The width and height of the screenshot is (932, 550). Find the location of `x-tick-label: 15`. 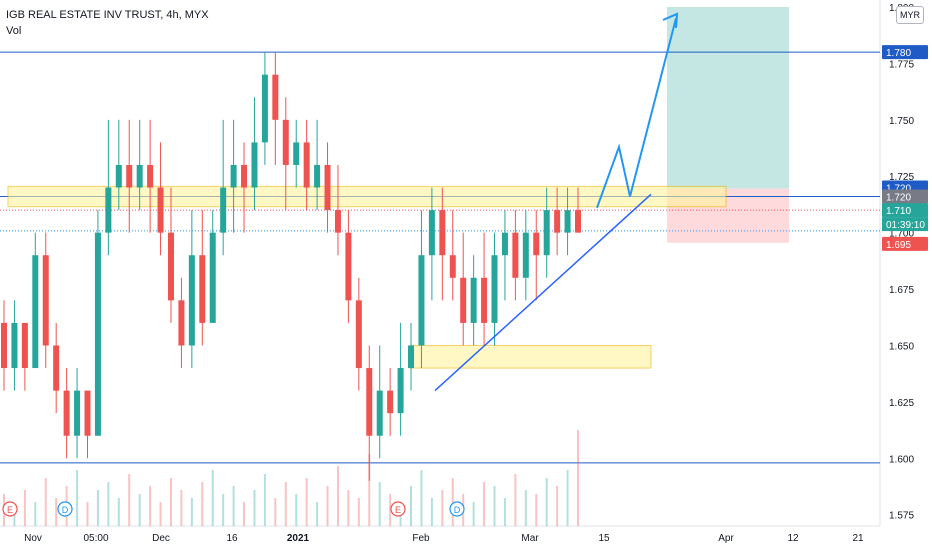

x-tick-label: 15 is located at coordinates (604, 538).